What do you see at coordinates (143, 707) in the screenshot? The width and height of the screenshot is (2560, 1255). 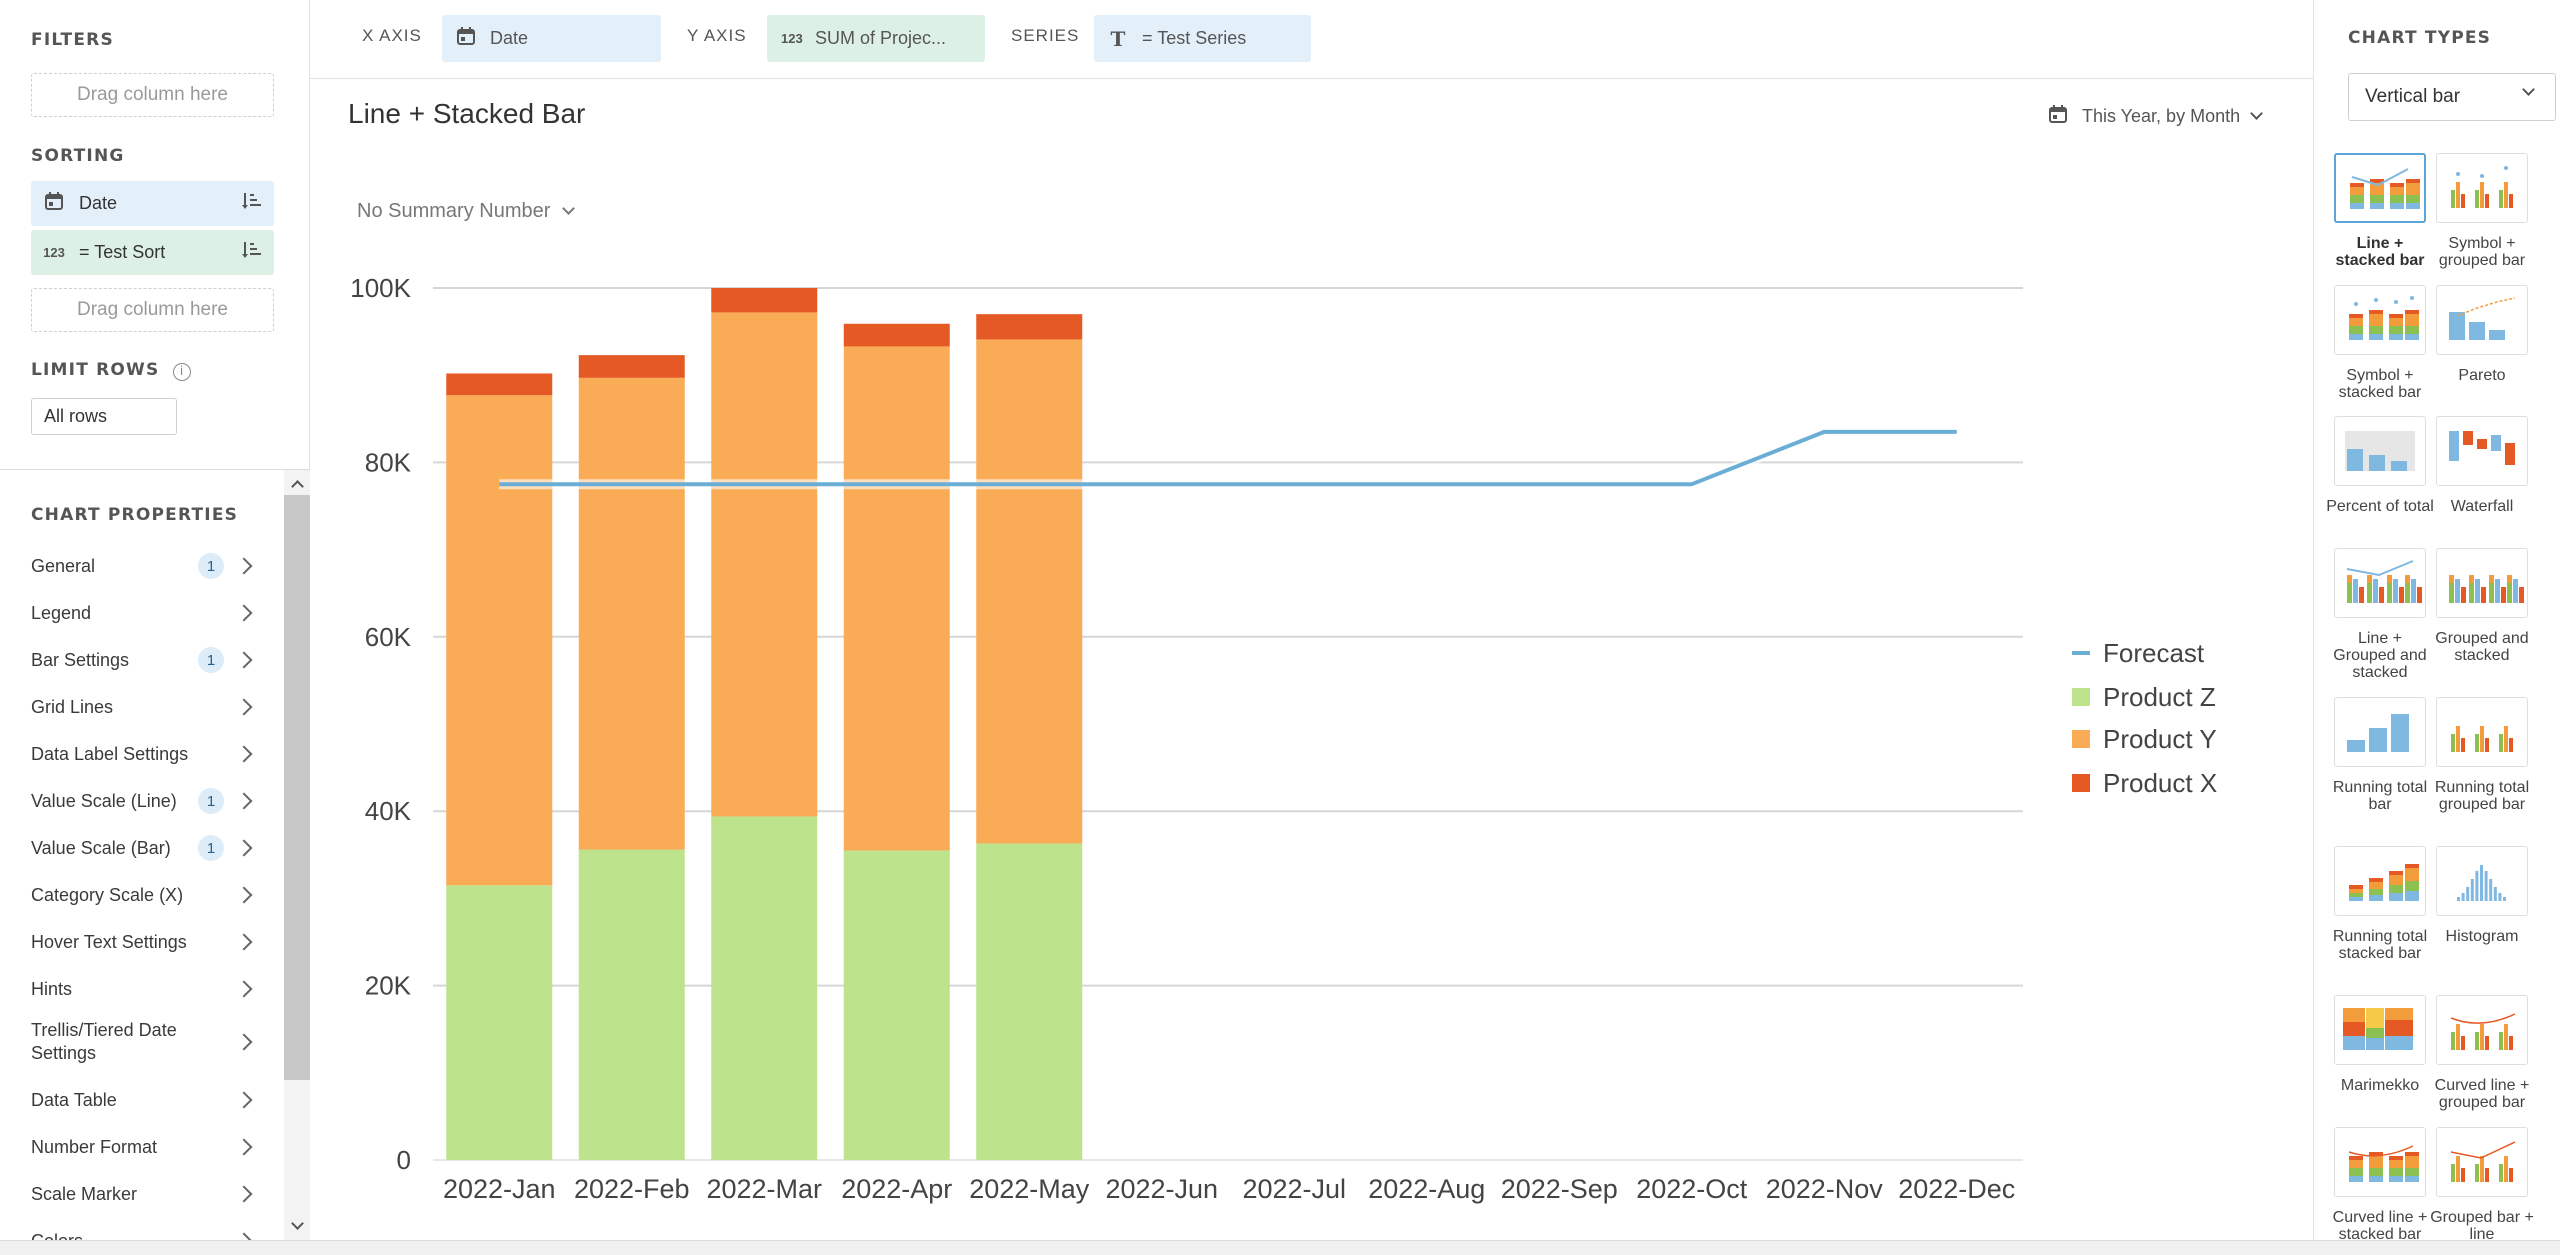 I see `property-row: Grid Lines` at bounding box center [143, 707].